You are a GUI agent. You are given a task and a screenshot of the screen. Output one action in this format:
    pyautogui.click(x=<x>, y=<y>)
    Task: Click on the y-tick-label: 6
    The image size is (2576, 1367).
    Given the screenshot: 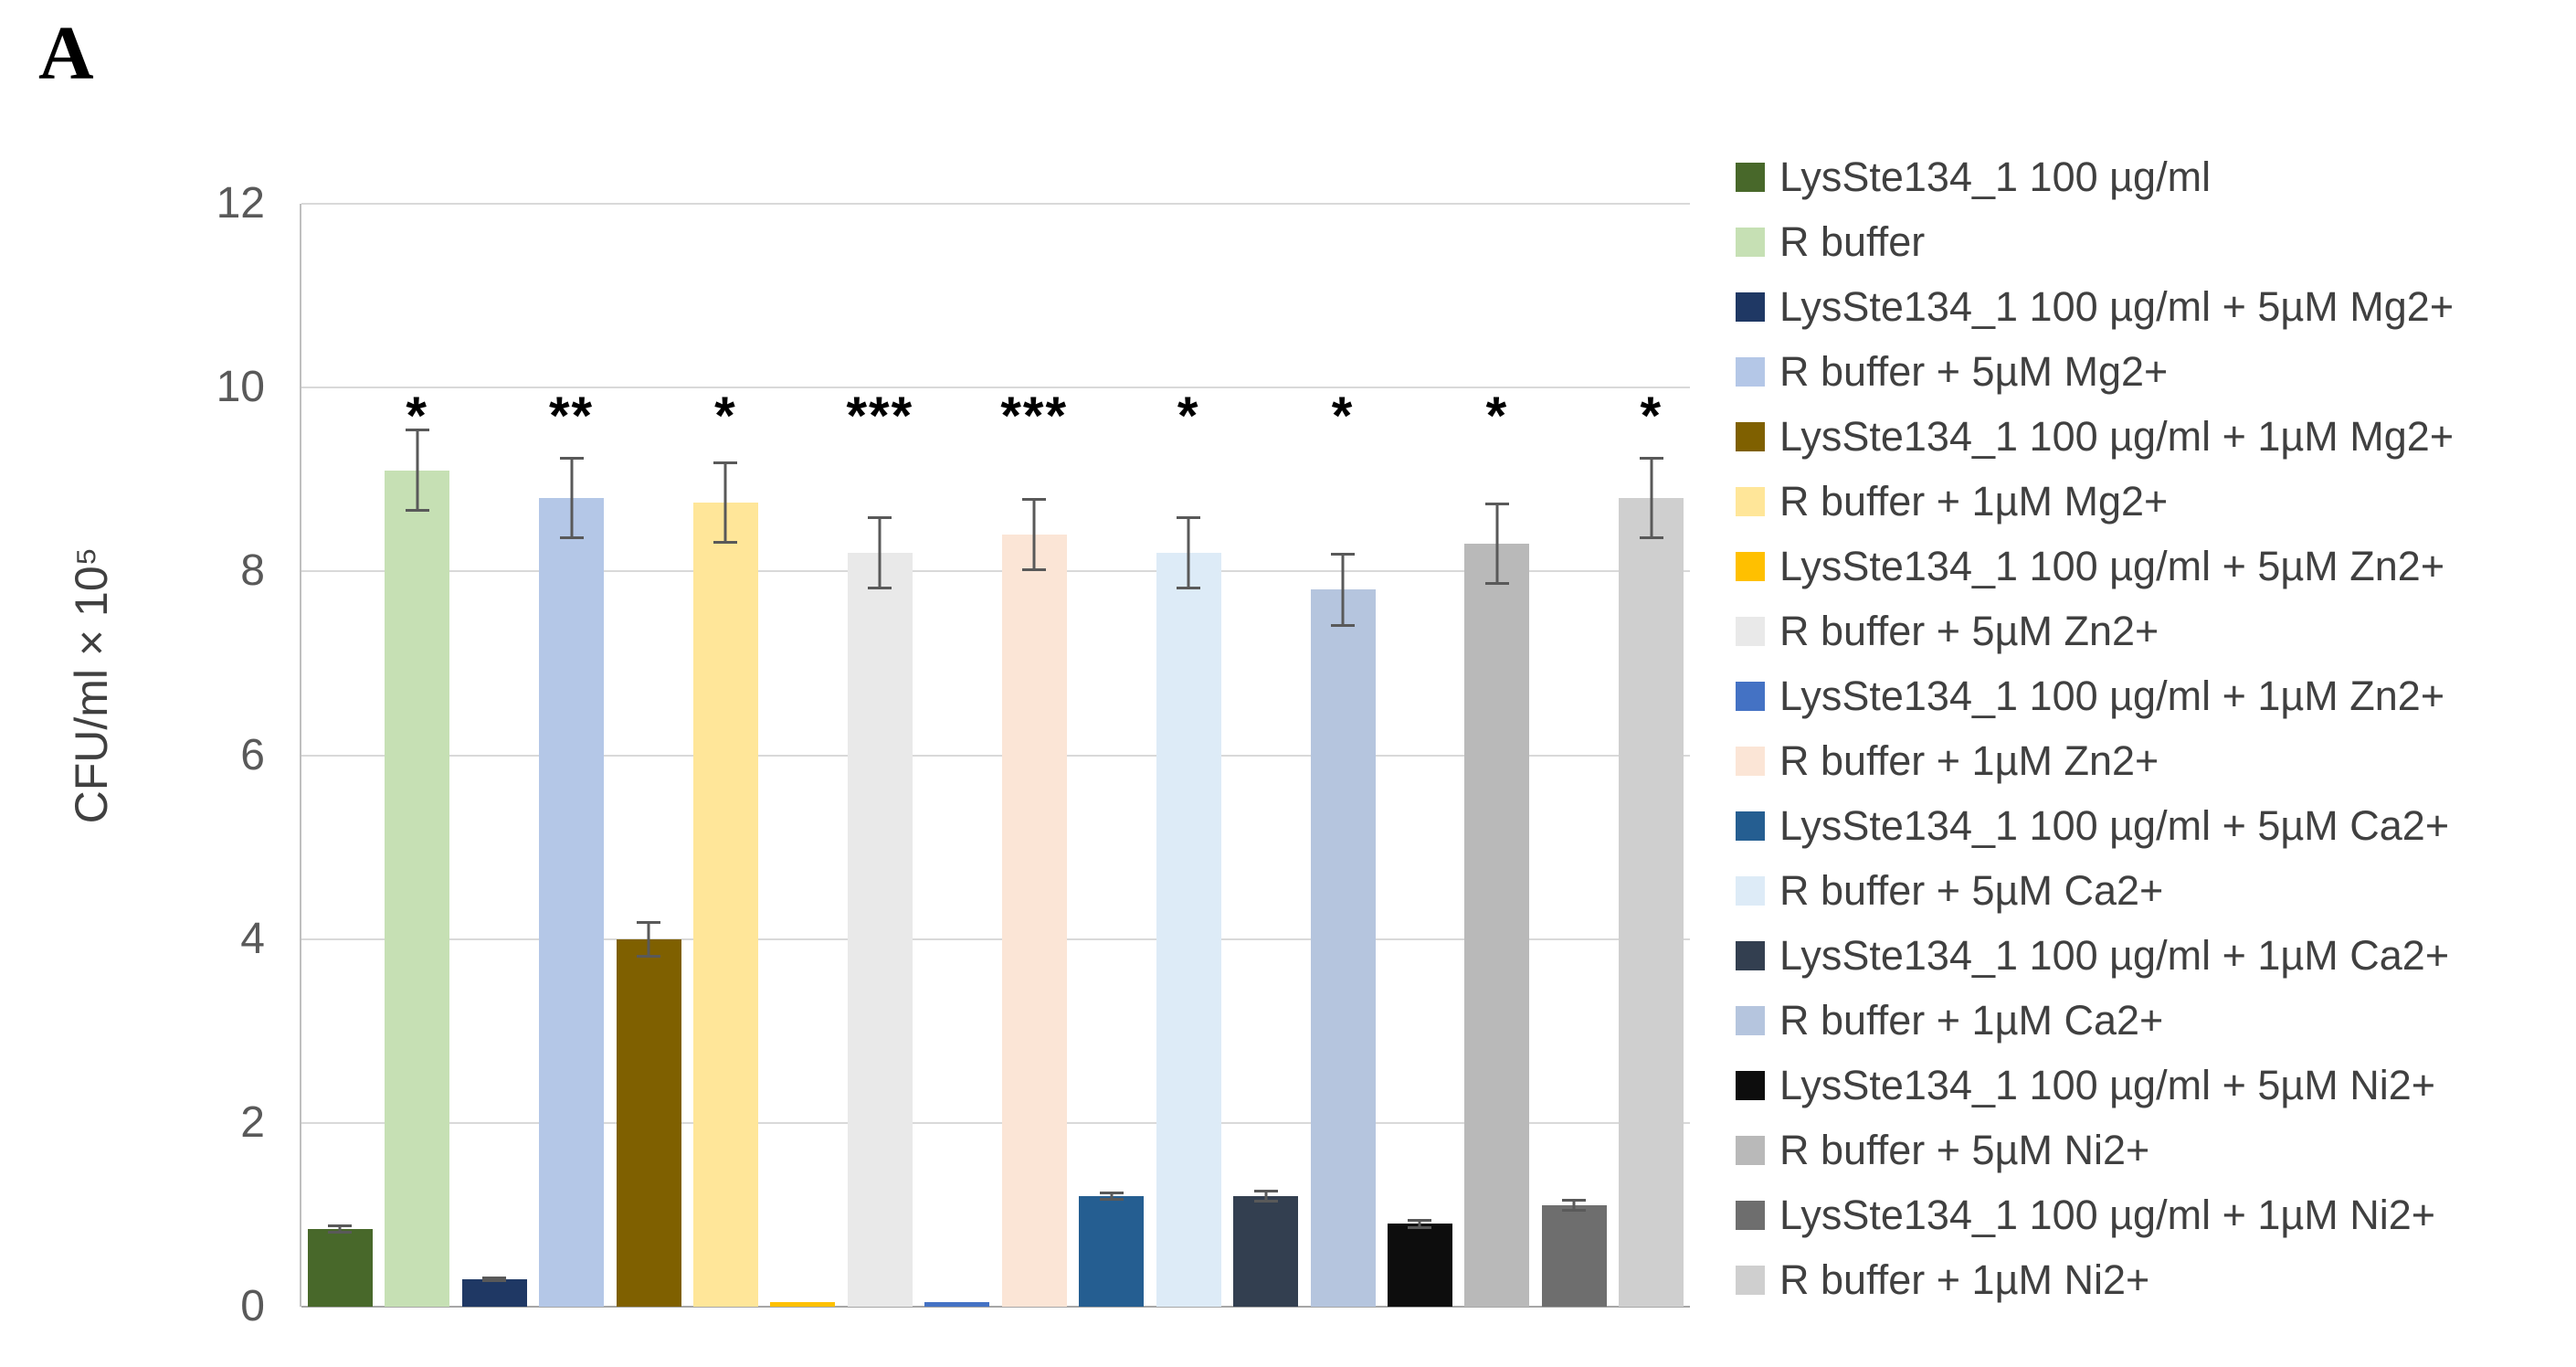 What is the action you would take?
    pyautogui.click(x=252, y=754)
    